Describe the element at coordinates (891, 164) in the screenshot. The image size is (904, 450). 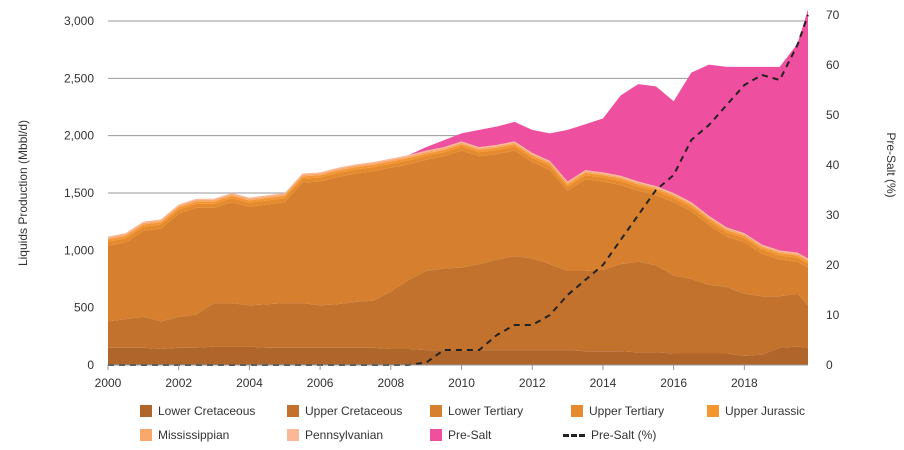
I see `y2-axis-label: Pre-Salt (%)` at that location.